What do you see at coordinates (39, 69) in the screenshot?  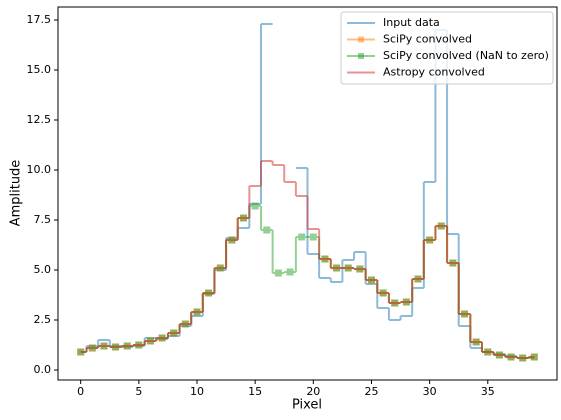 I see `y-tick-label: 15.0` at bounding box center [39, 69].